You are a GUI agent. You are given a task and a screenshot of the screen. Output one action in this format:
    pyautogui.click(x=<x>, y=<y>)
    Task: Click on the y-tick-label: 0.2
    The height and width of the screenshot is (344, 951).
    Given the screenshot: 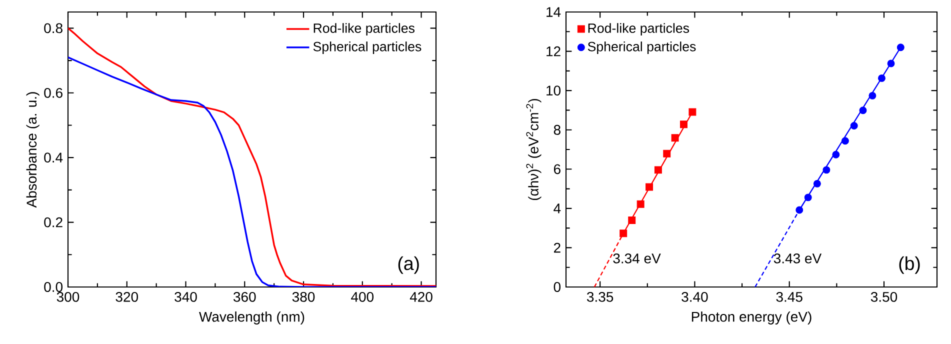 What is the action you would take?
    pyautogui.click(x=53, y=222)
    